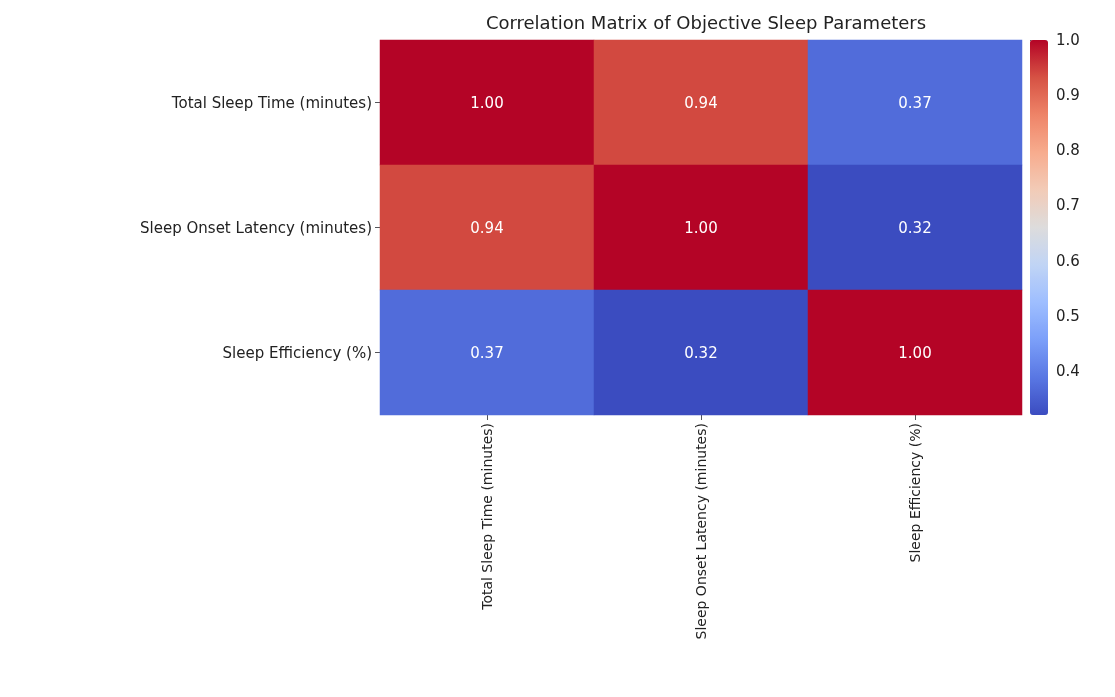  Describe the element at coordinates (271, 102) in the screenshot. I see `y-tick-label: Total Sleep Time (minutes)` at that location.